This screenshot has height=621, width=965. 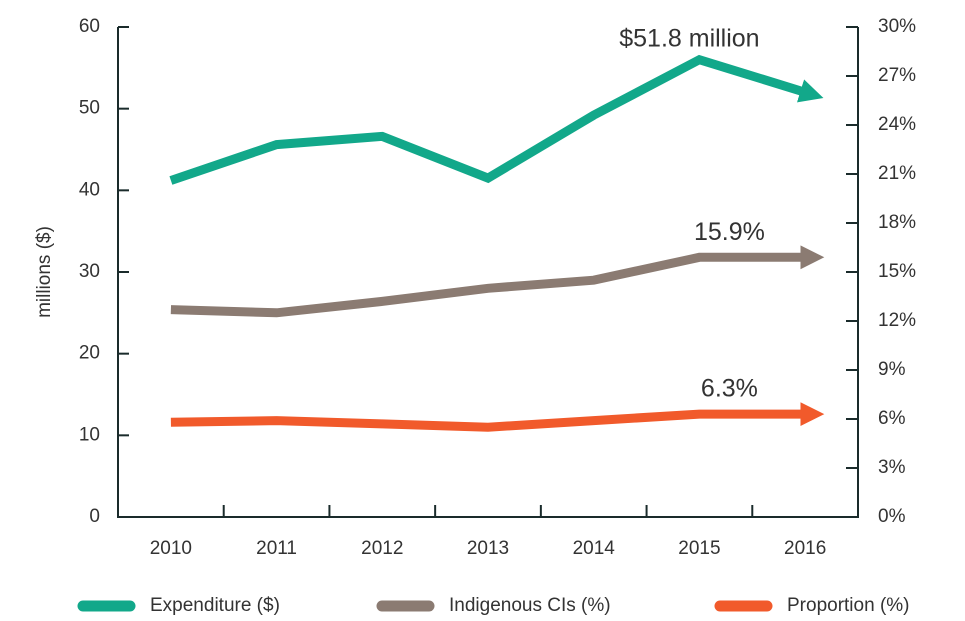 I want to click on annotation: 6.3%, so click(x=729, y=389).